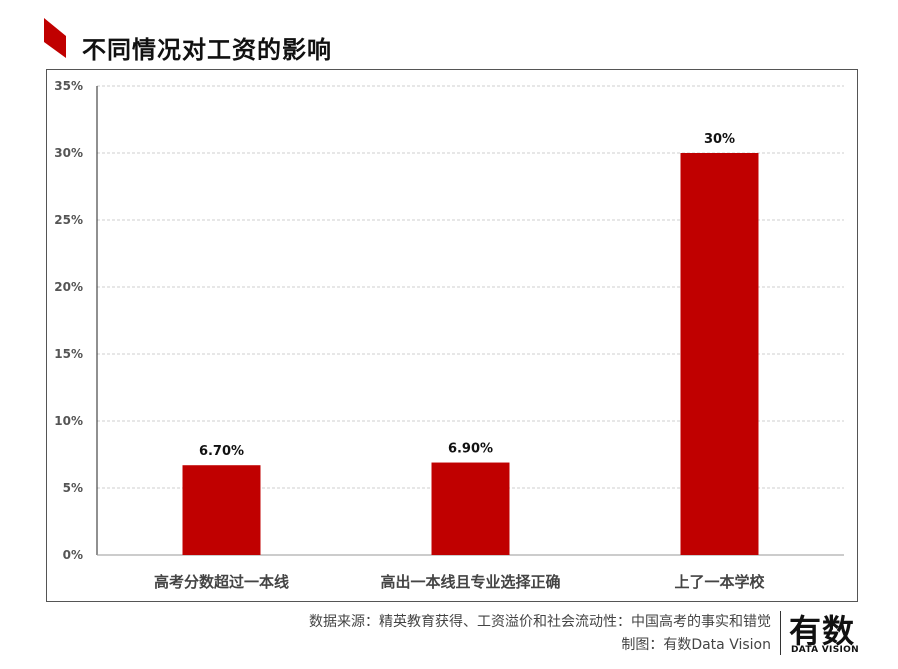 Image resolution: width=898 pixels, height=669 pixels. I want to click on y-tick-label: 15%, so click(68, 354).